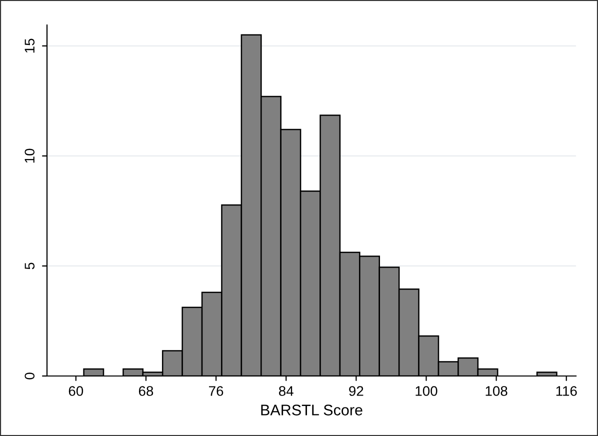 The image size is (598, 436). I want to click on x-tick-label: 60, so click(76, 391).